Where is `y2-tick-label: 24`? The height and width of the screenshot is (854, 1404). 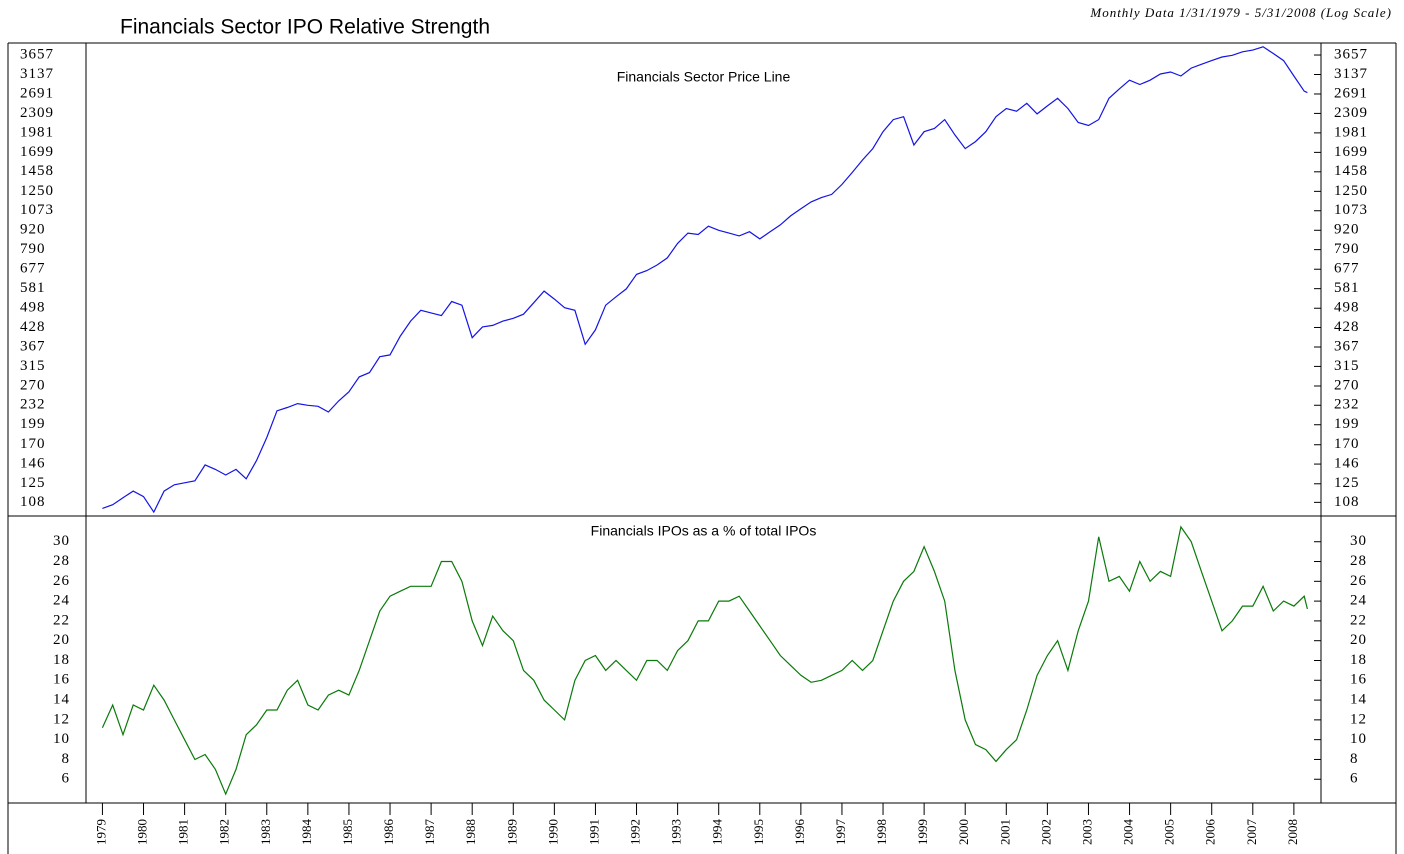 y2-tick-label: 24 is located at coordinates (1358, 601).